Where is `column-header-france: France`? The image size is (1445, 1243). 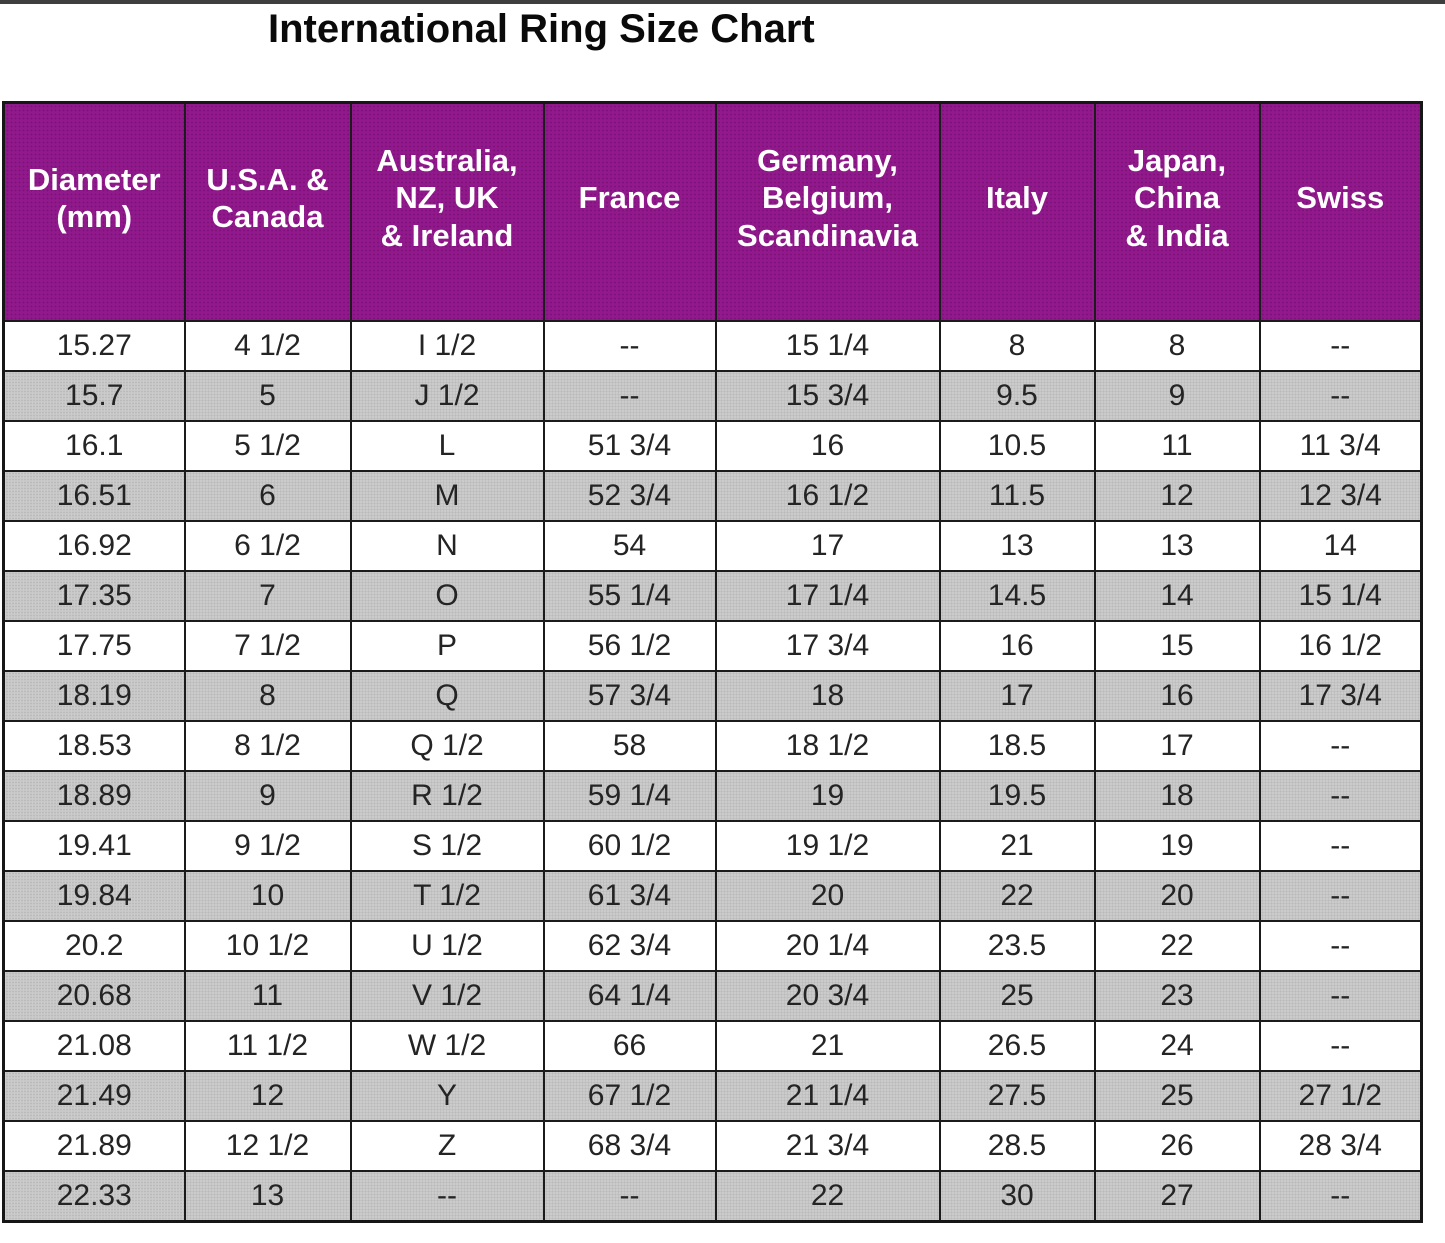
column-header-france: France is located at coordinates (629, 211).